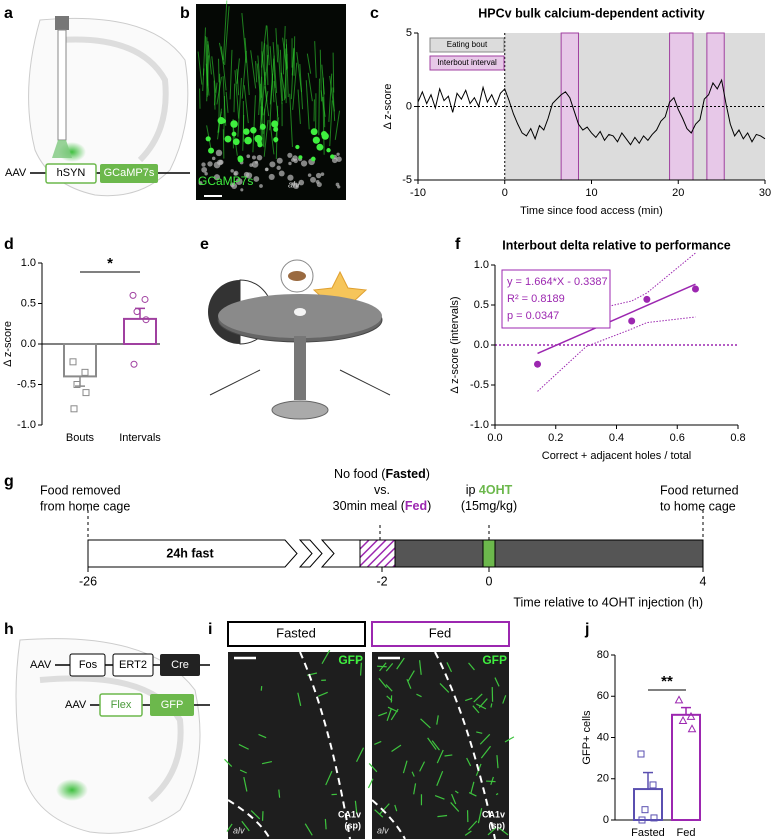  I want to click on label: from home cage, so click(85, 506).